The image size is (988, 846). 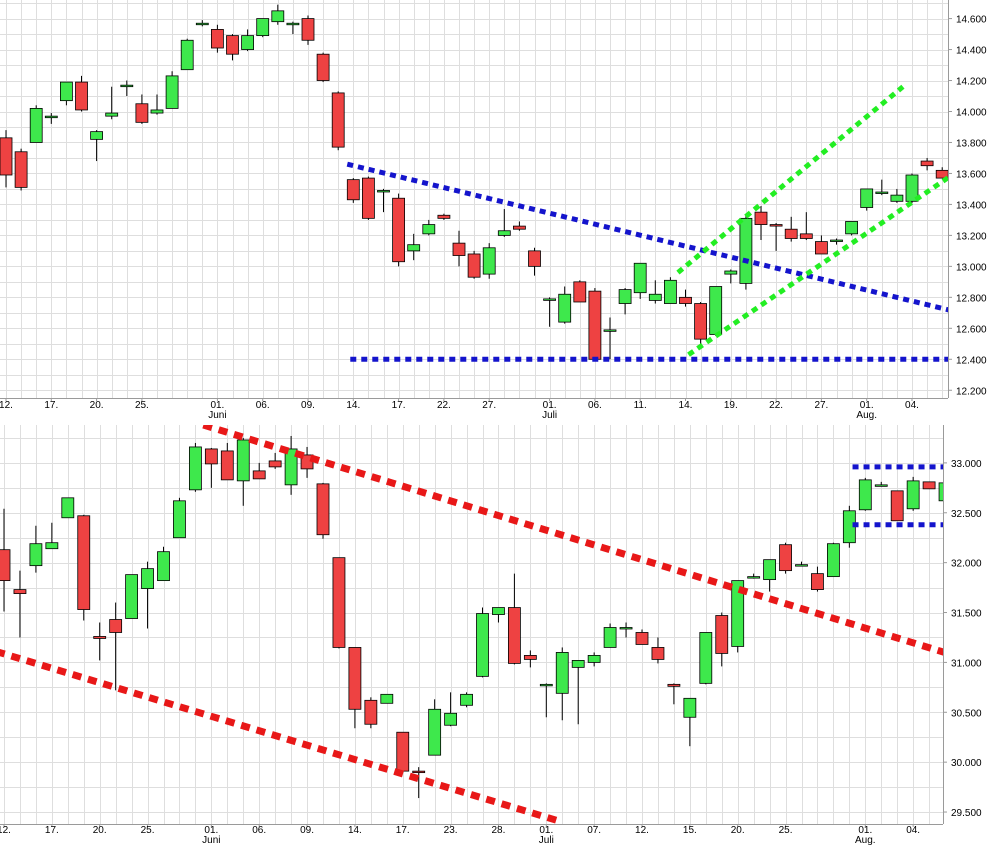 I want to click on y-tick-label: 13.400, so click(x=971, y=205).